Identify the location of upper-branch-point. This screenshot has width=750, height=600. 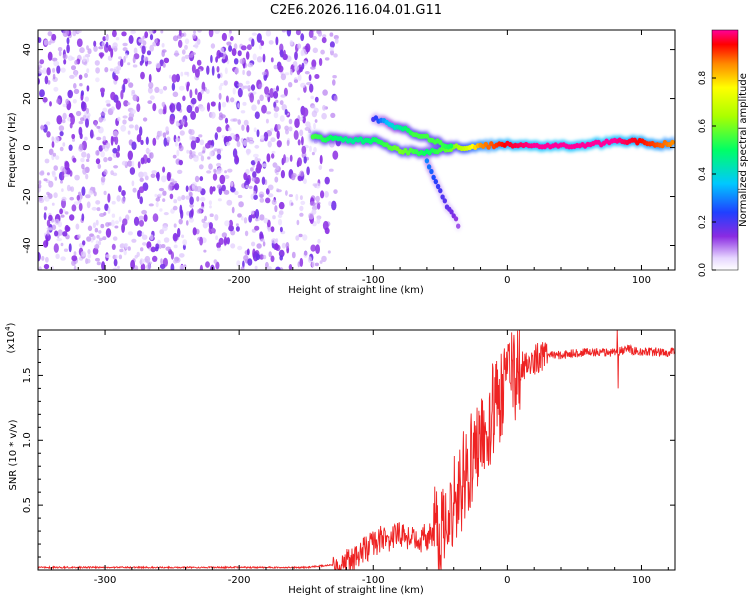
(376, 118).